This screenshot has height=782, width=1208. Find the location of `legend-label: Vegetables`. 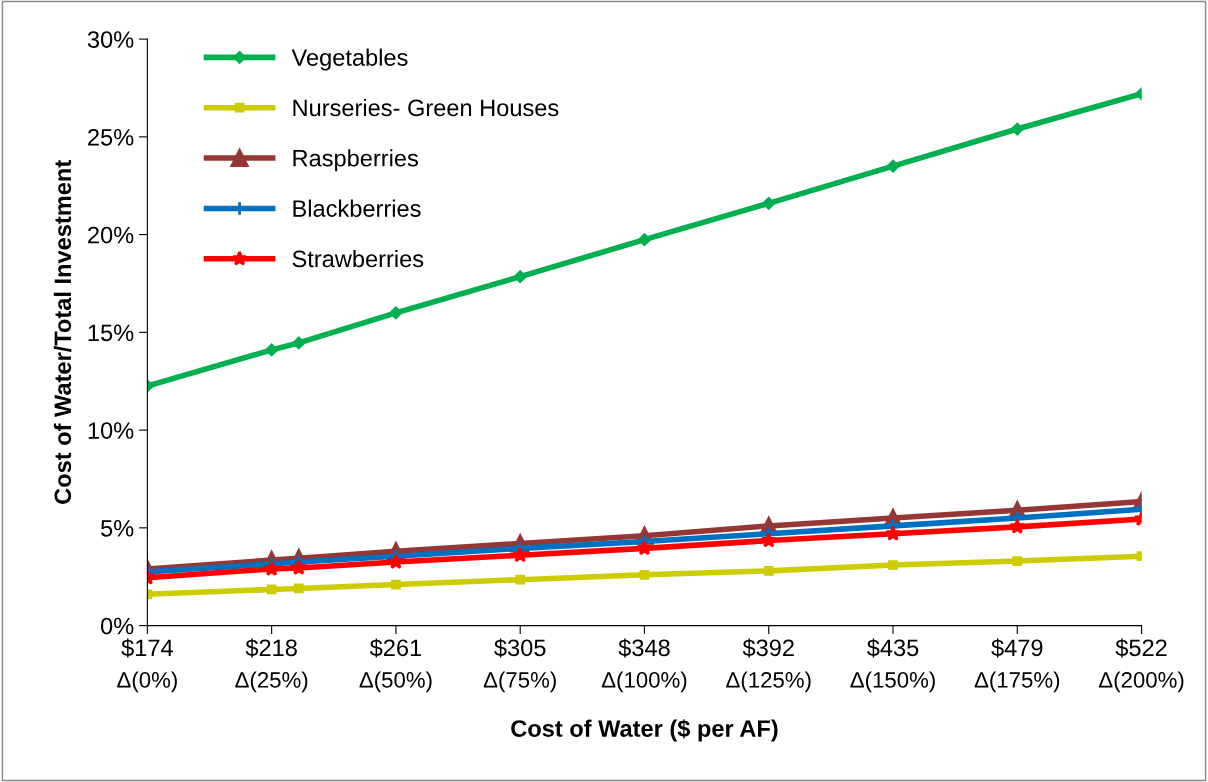

legend-label: Vegetables is located at coordinates (349, 59).